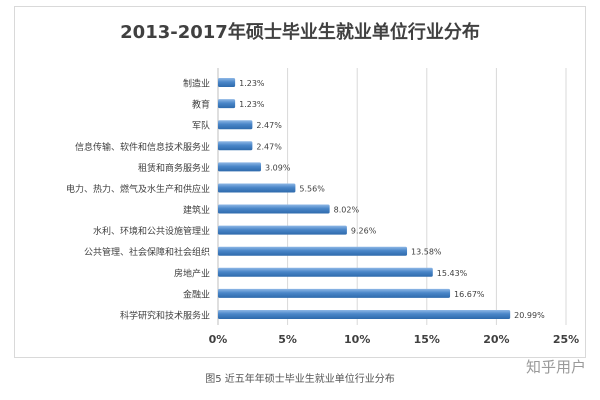  Describe the element at coordinates (555, 367) in the screenshot. I see `watermark: 知乎用户` at that location.